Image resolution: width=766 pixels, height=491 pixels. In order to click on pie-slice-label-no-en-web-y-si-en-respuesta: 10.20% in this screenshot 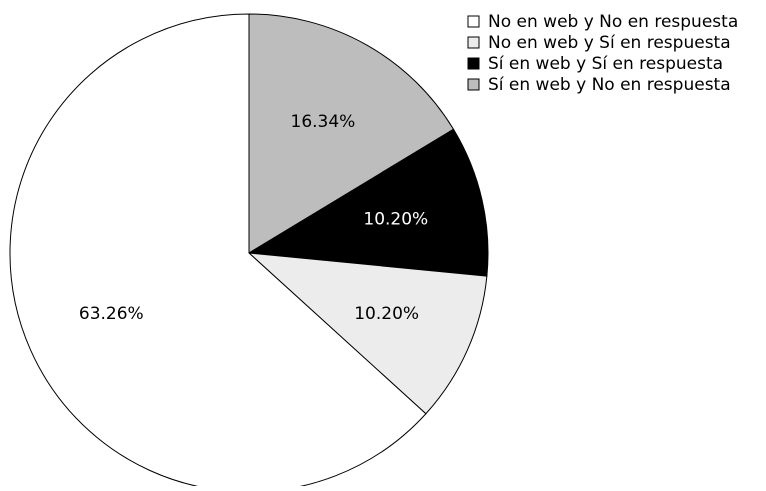, I will do `click(386, 314)`.